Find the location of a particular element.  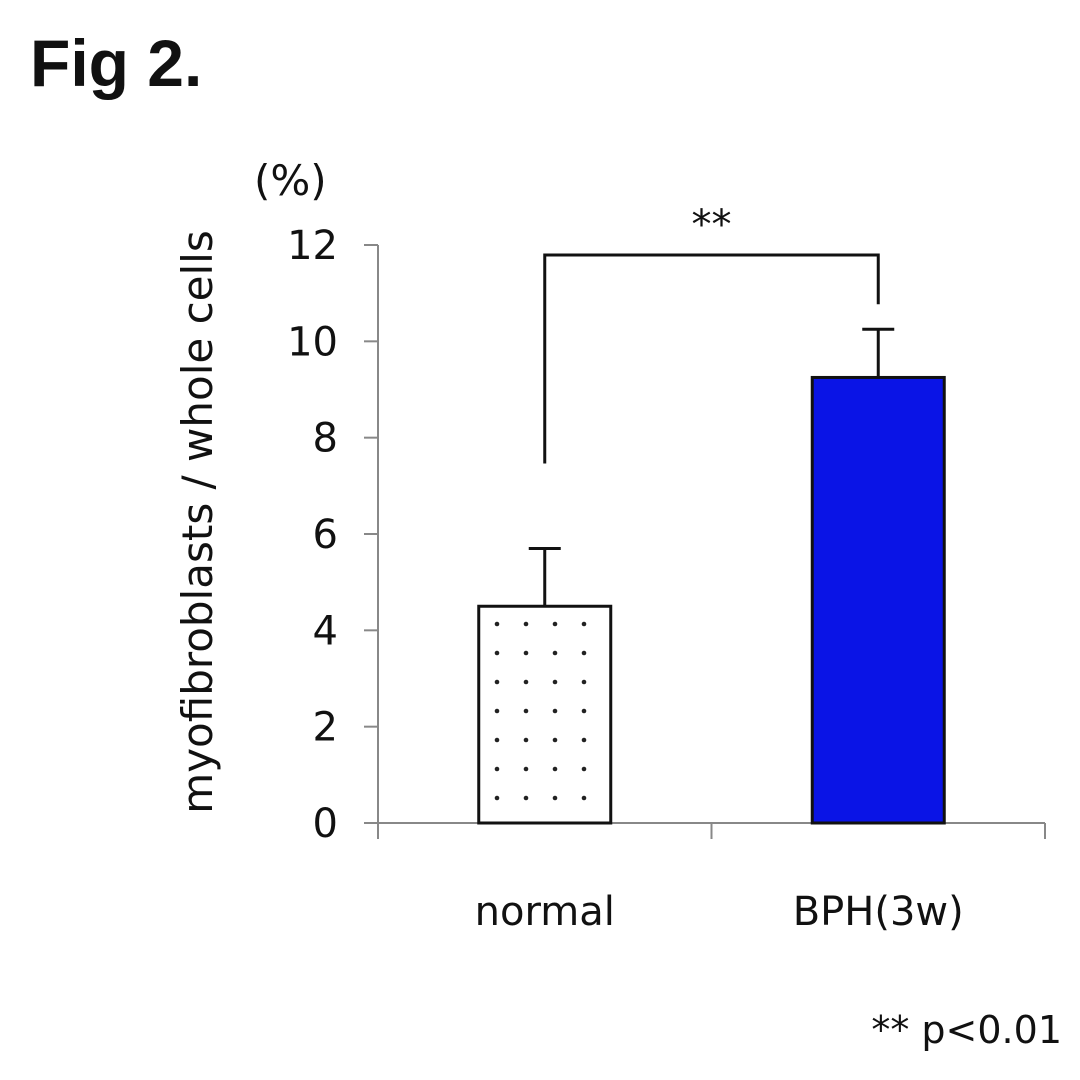

y-tick-label: 10 is located at coordinates (312, 342).